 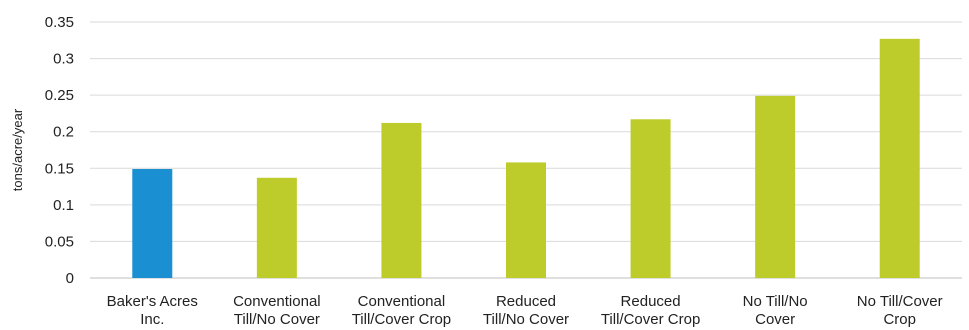 What do you see at coordinates (17, 149) in the screenshot?
I see `y-axis-title: tons/acre/year` at bounding box center [17, 149].